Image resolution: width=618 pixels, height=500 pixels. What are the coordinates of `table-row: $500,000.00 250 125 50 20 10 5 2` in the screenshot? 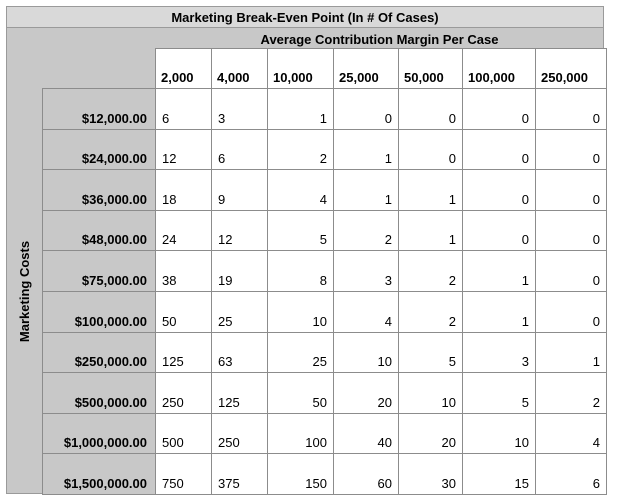 It's located at (324, 393).